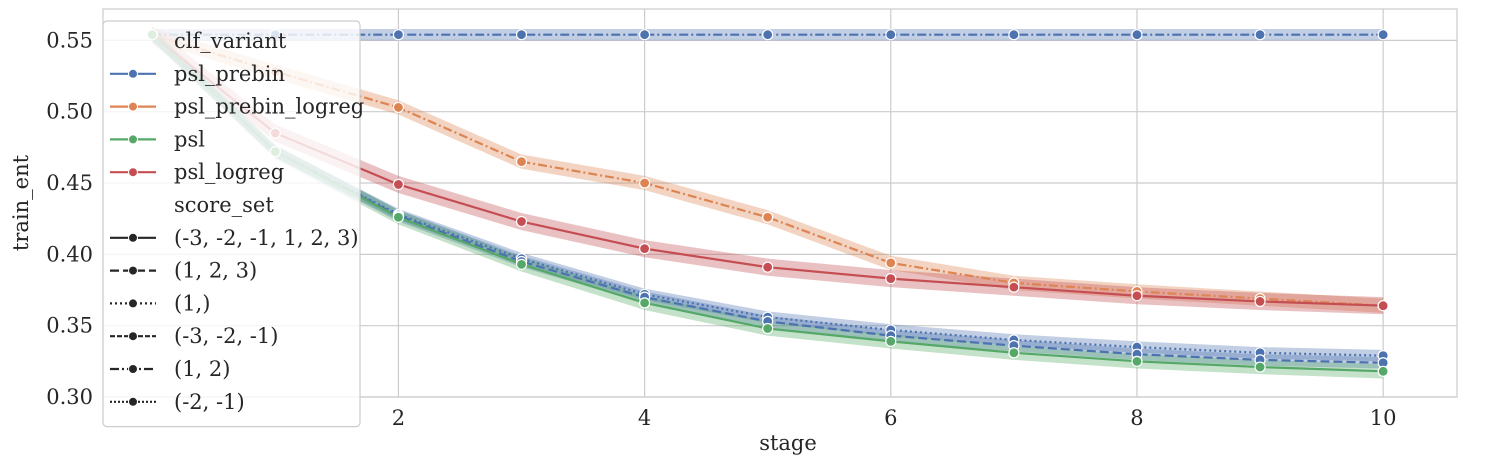  Describe the element at coordinates (69, 112) in the screenshot. I see `y-tick-label: 0.50` at that location.